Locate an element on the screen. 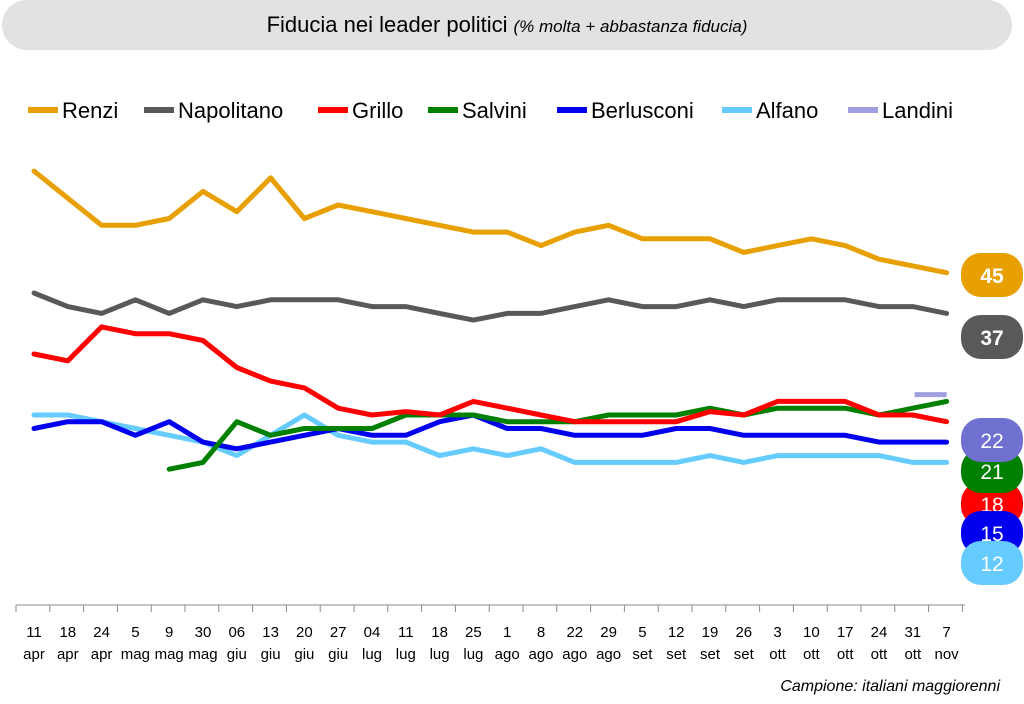 The width and height of the screenshot is (1024, 704). end-label-badge-napolitano is located at coordinates (992, 337).